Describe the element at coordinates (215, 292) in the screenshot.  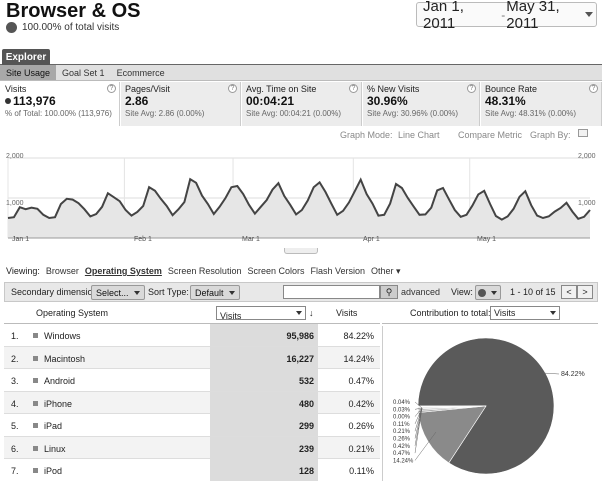
I see `sort-type-select: Default` at that location.